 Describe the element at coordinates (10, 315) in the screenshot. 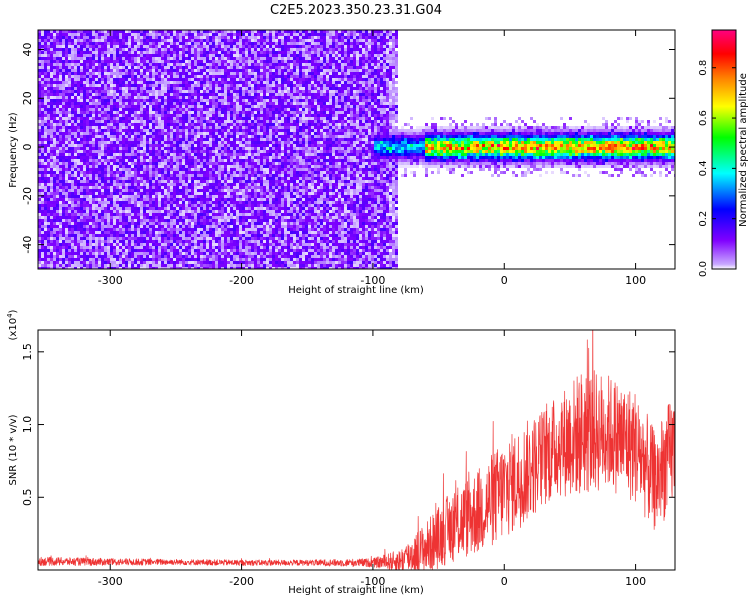

I see `snr-y-scale-exp: 4` at that location.